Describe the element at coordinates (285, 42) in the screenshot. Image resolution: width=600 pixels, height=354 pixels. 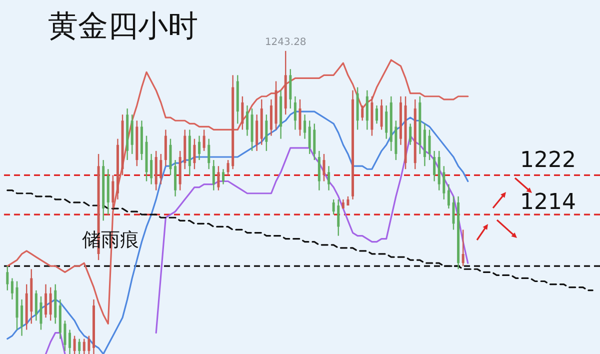
I see `annotation: 1243.28` at that location.